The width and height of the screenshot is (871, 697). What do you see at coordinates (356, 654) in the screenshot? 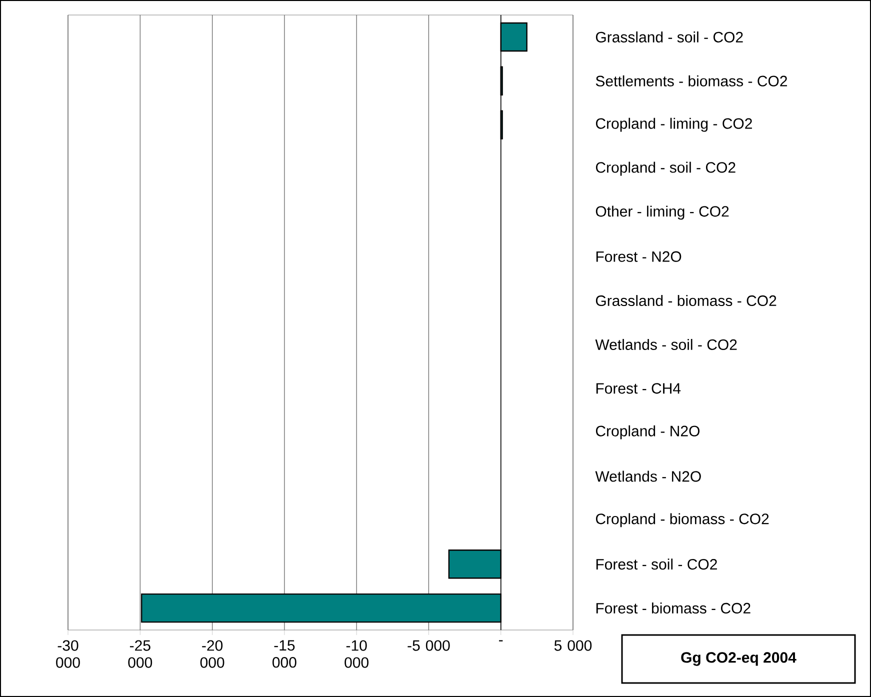
I see `x-tick-label: -10 000` at bounding box center [356, 654].